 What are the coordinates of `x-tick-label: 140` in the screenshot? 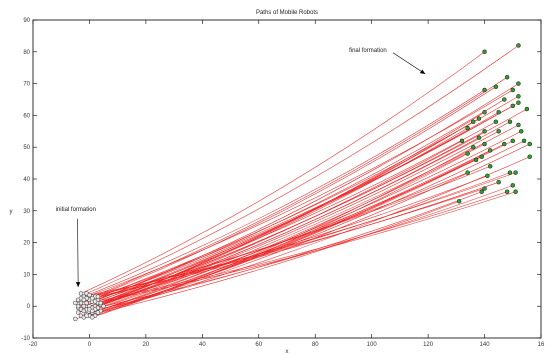 It's located at (485, 345).